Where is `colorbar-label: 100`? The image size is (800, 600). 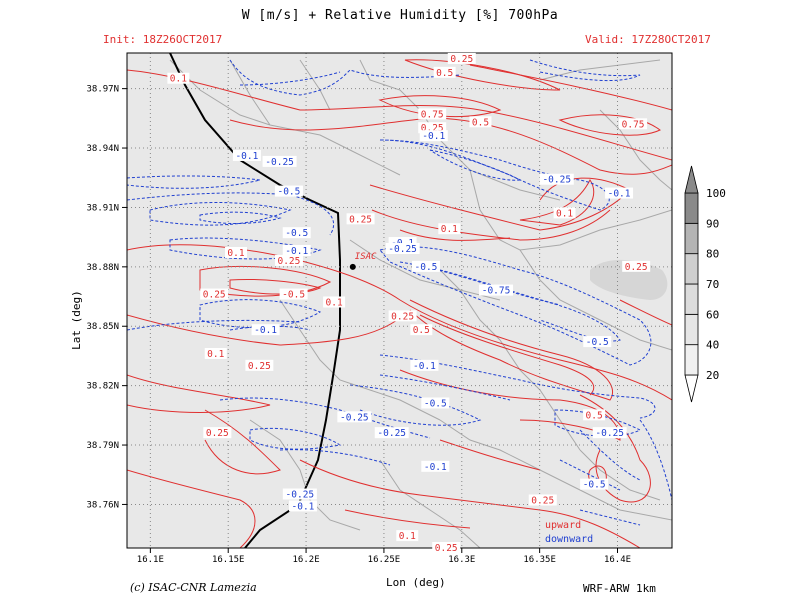
colorbar-label: 100 is located at coordinates (716, 193).